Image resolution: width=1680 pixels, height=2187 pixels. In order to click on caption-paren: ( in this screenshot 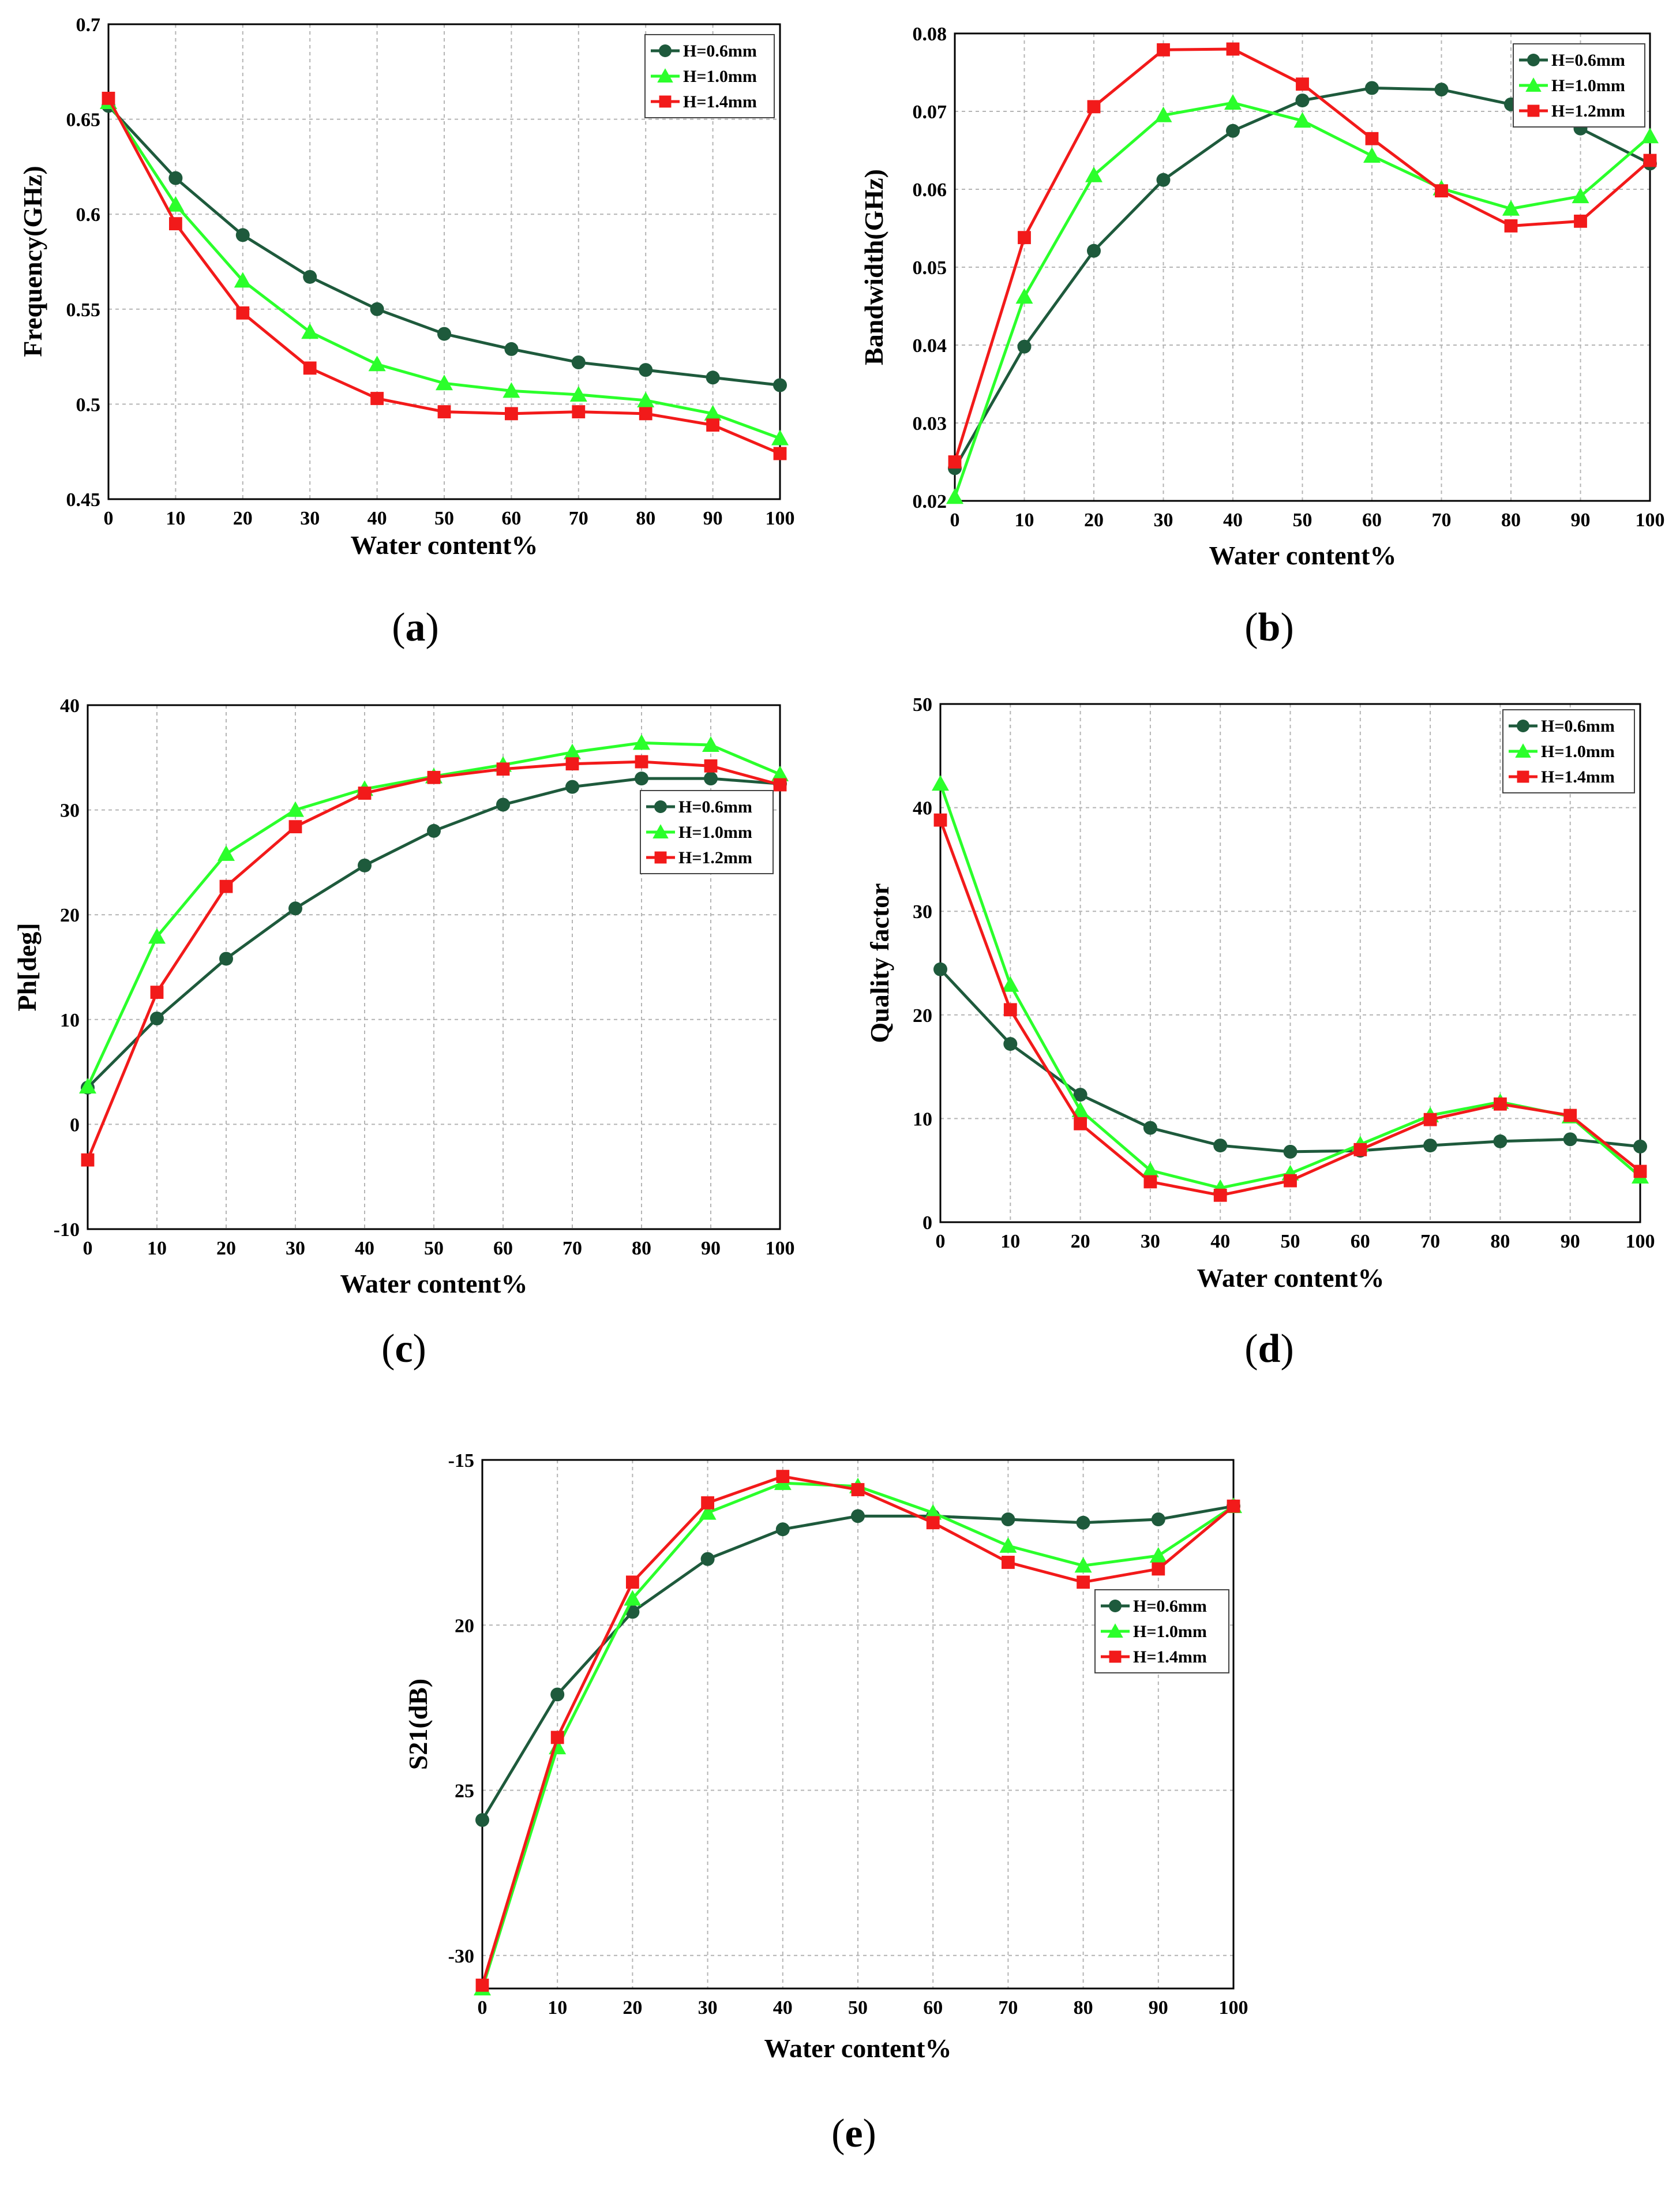, I will do `click(398, 627)`.